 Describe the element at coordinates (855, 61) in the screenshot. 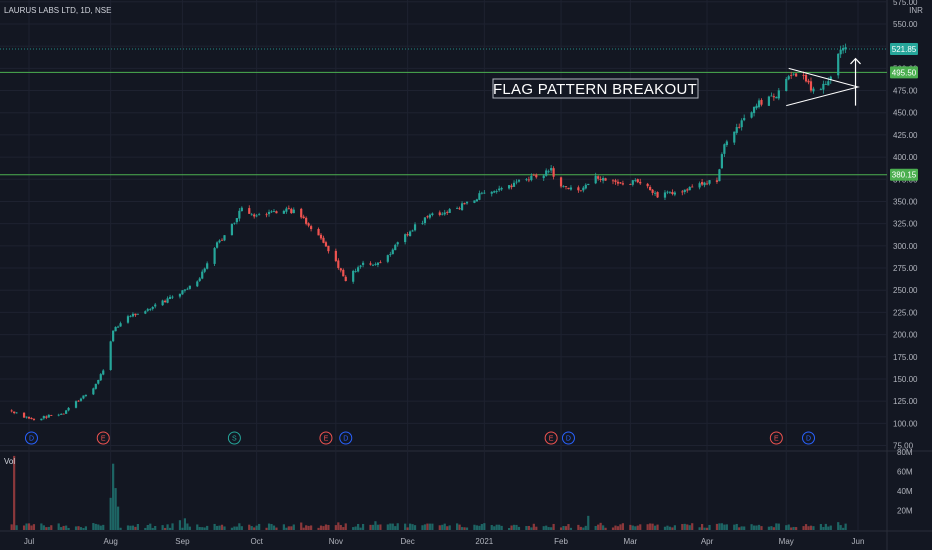

I see `breakout-arrow-head` at that location.